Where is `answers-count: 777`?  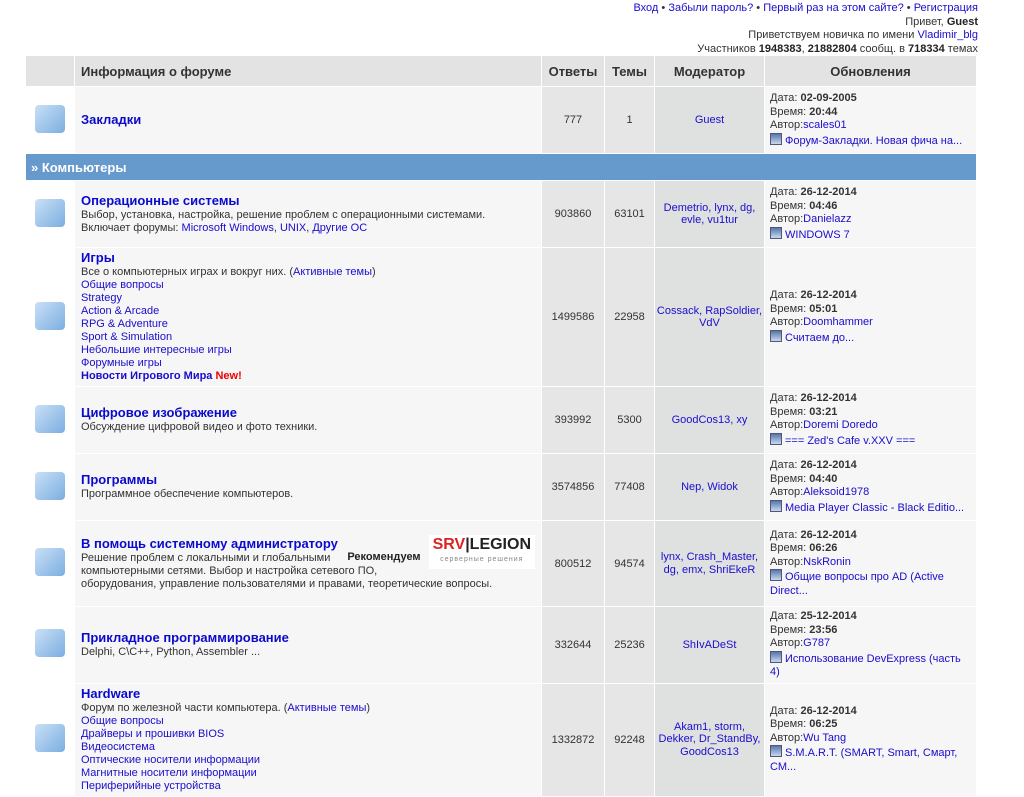
answers-count: 777 is located at coordinates (573, 120).